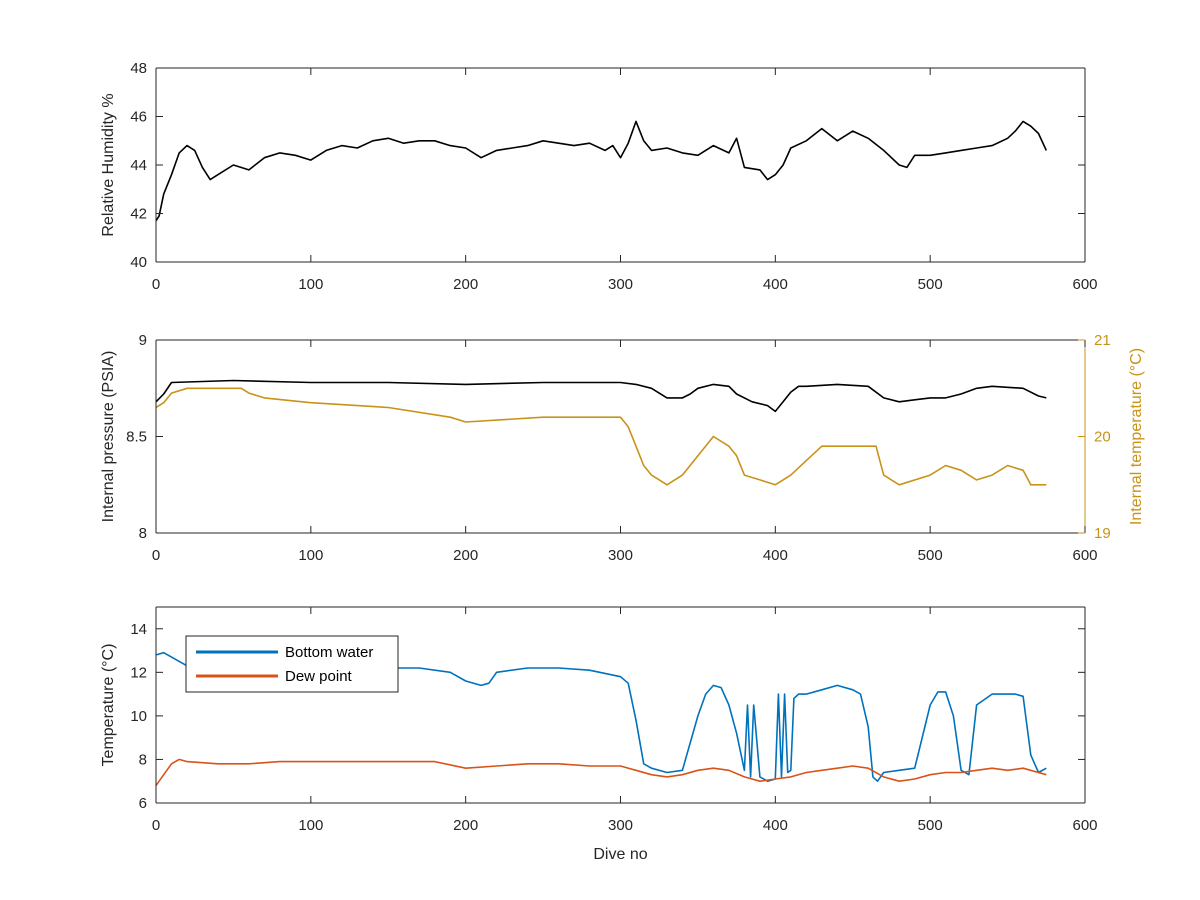 This screenshot has height=900, width=1200. Describe the element at coordinates (108, 705) in the screenshot. I see `y-axis-label: Temperature (°C)` at that location.